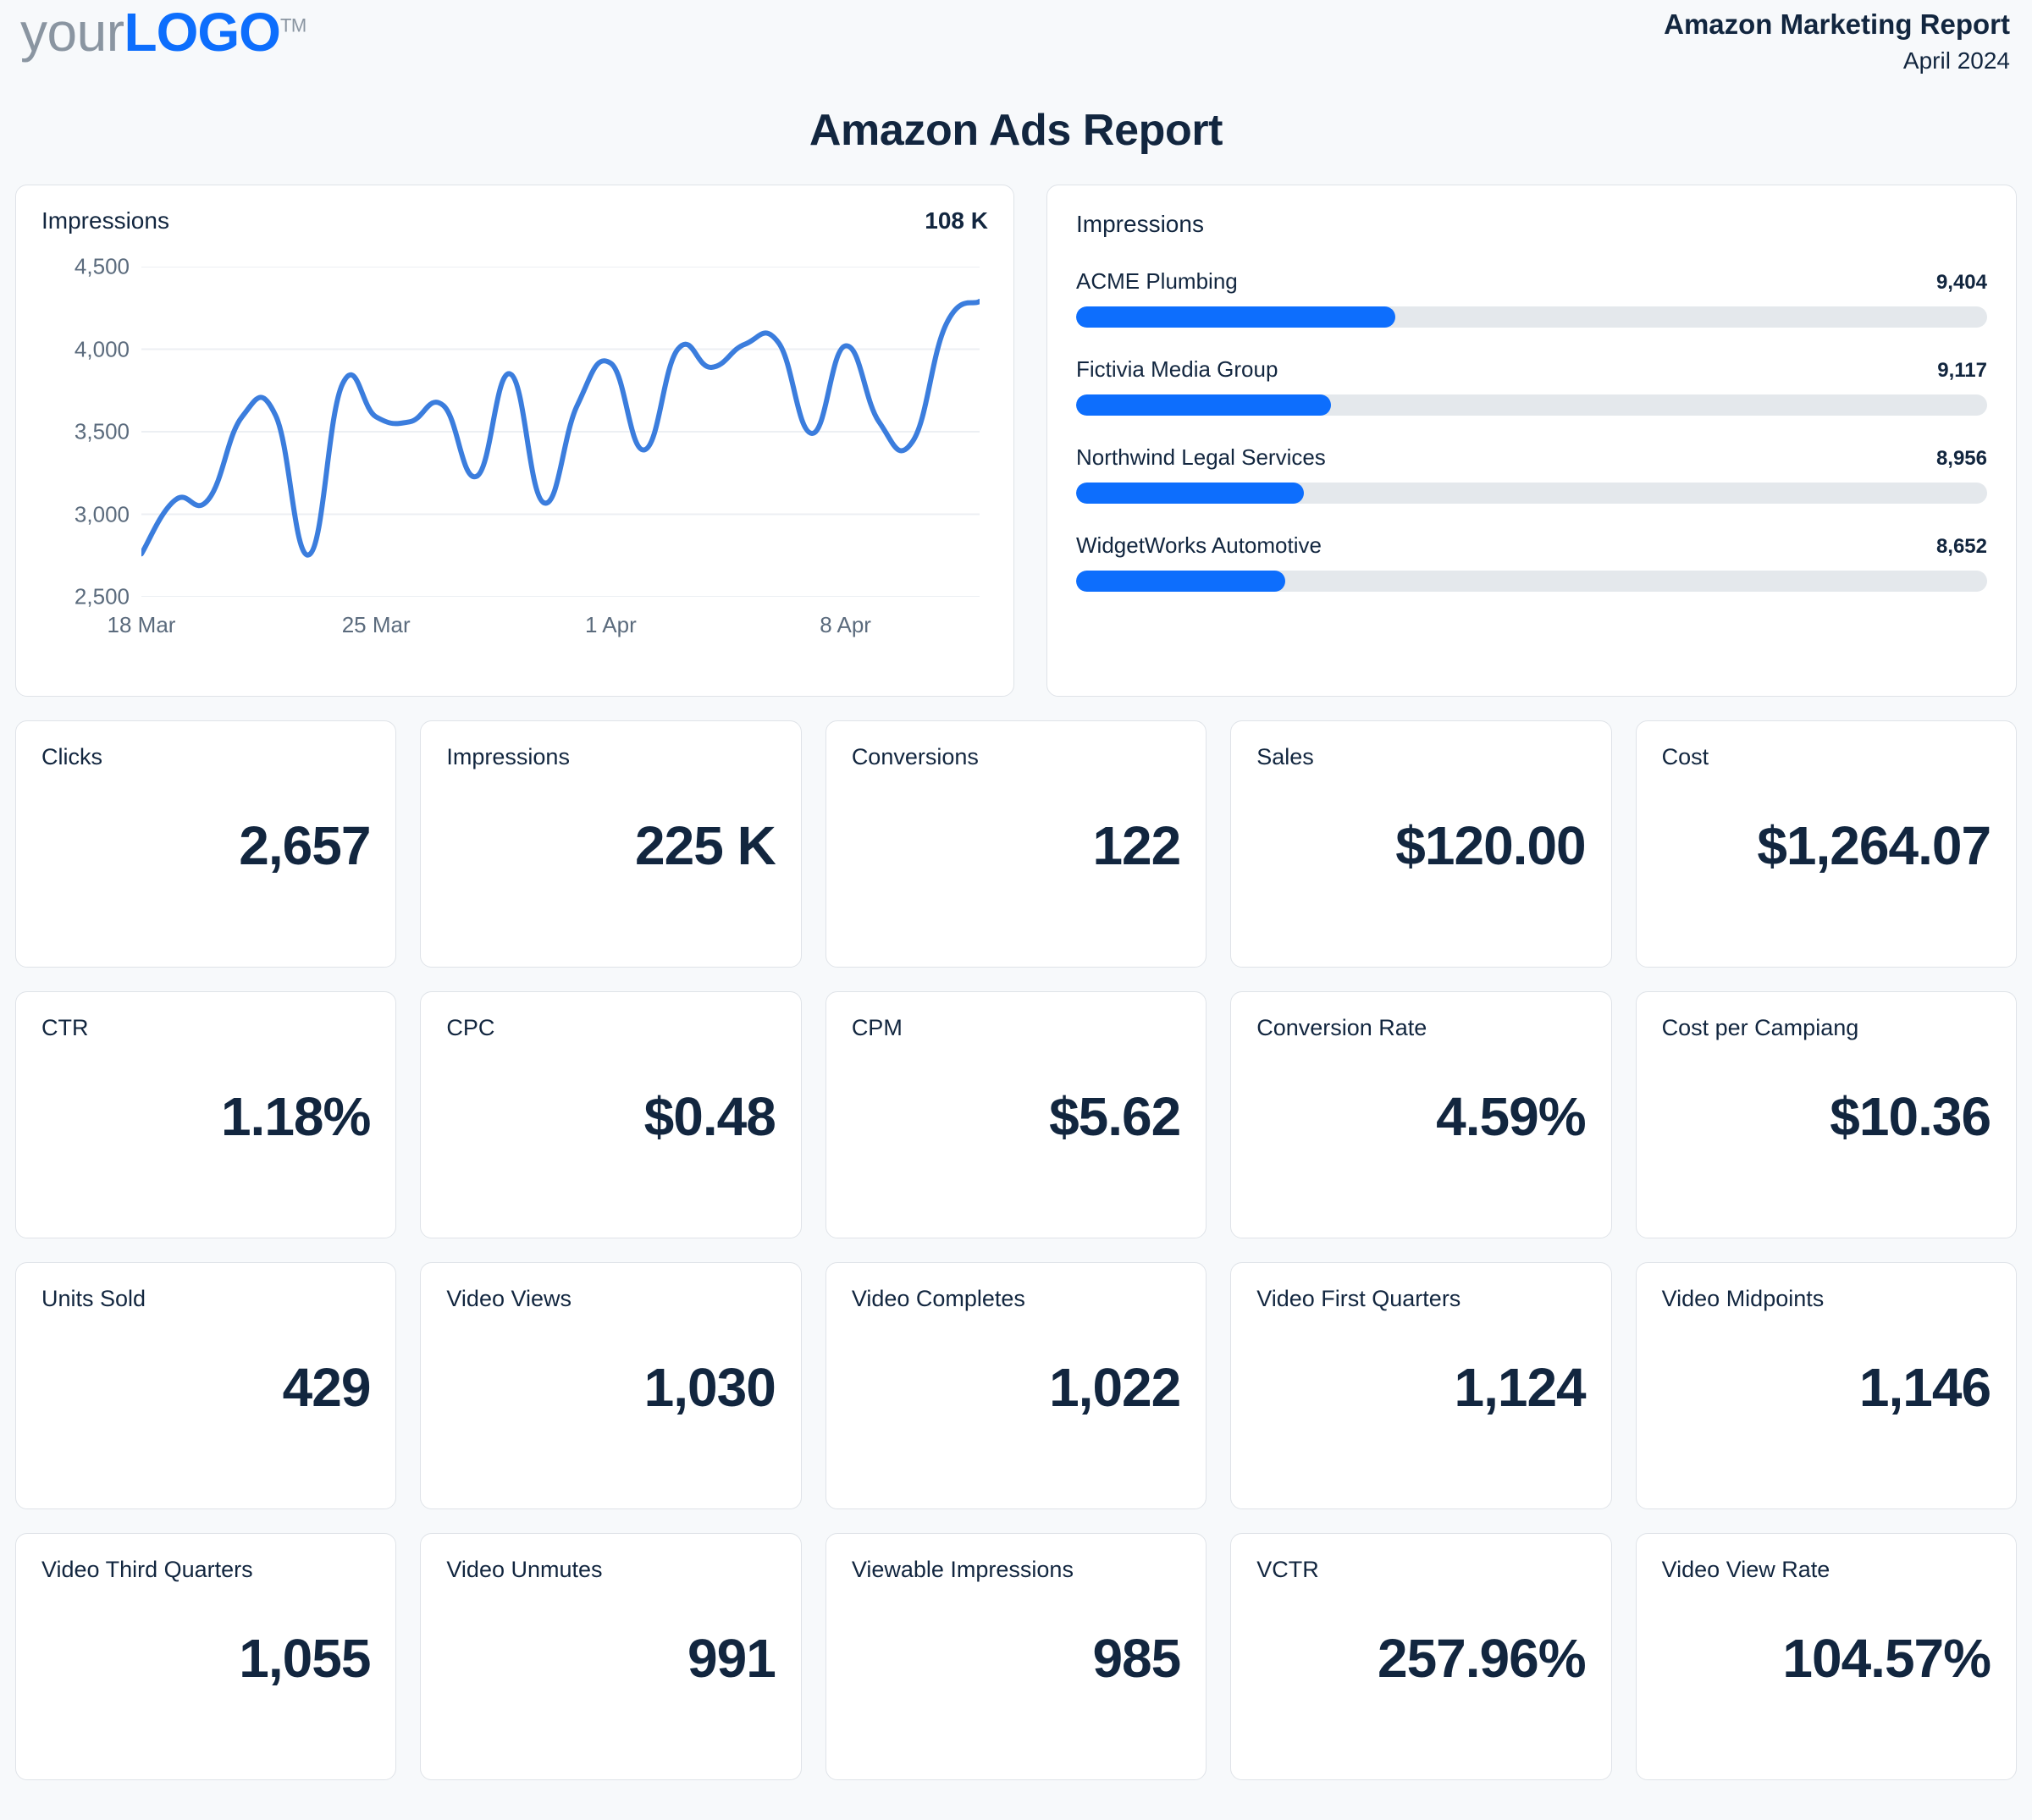  Describe the element at coordinates (206, 1656) in the screenshot. I see `kpi-card: Video Third Quarters 1,055` at that location.